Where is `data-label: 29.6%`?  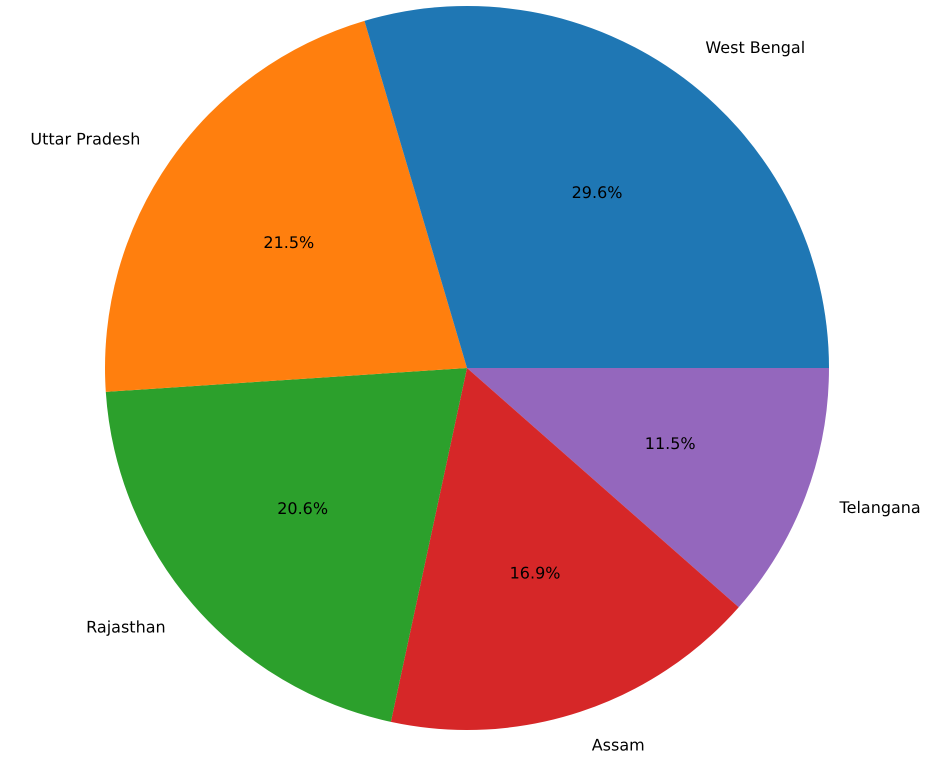 data-label: 29.6% is located at coordinates (597, 192).